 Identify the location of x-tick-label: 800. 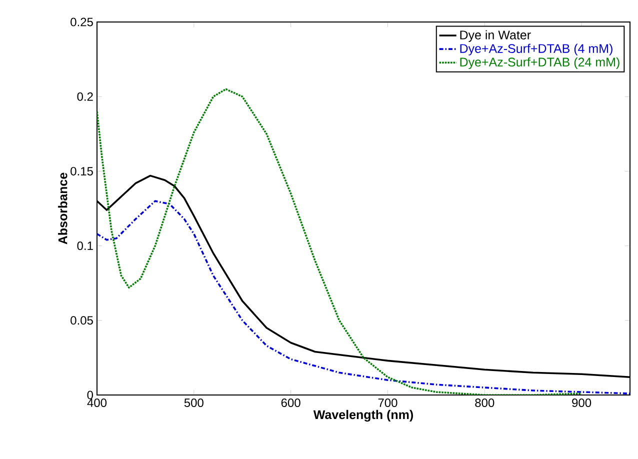
(484, 403).